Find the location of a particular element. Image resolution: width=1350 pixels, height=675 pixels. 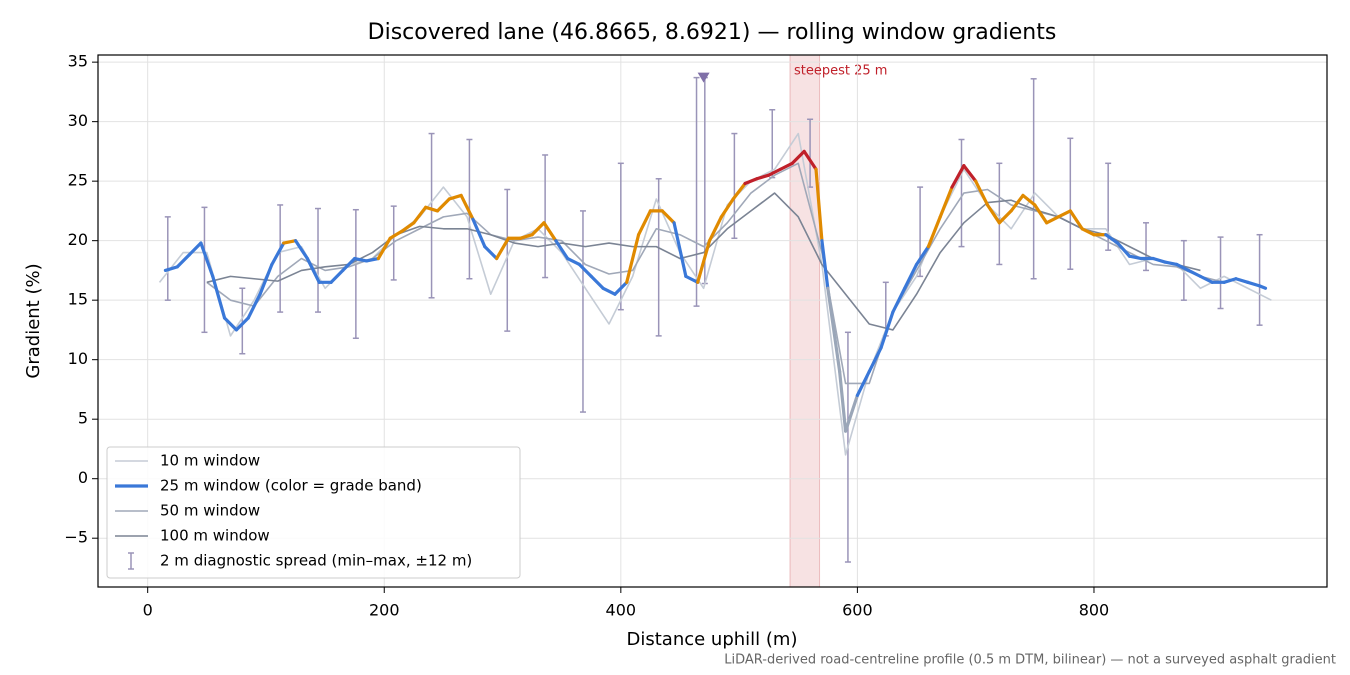

y-tick-label: 30 is located at coordinates (78, 120).